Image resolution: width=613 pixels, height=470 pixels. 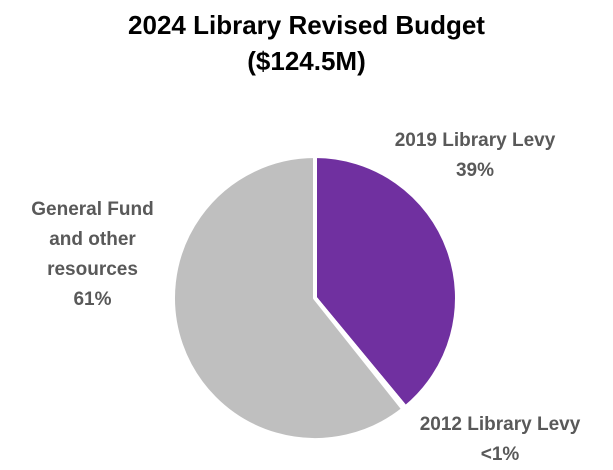 I want to click on label-2019-name: 2019 Library Levy, so click(x=475, y=140).